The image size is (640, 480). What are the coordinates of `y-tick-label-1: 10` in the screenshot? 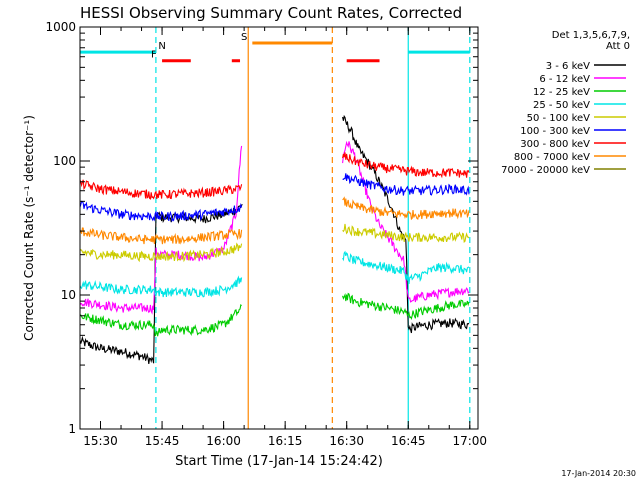 It's located at (68, 295).